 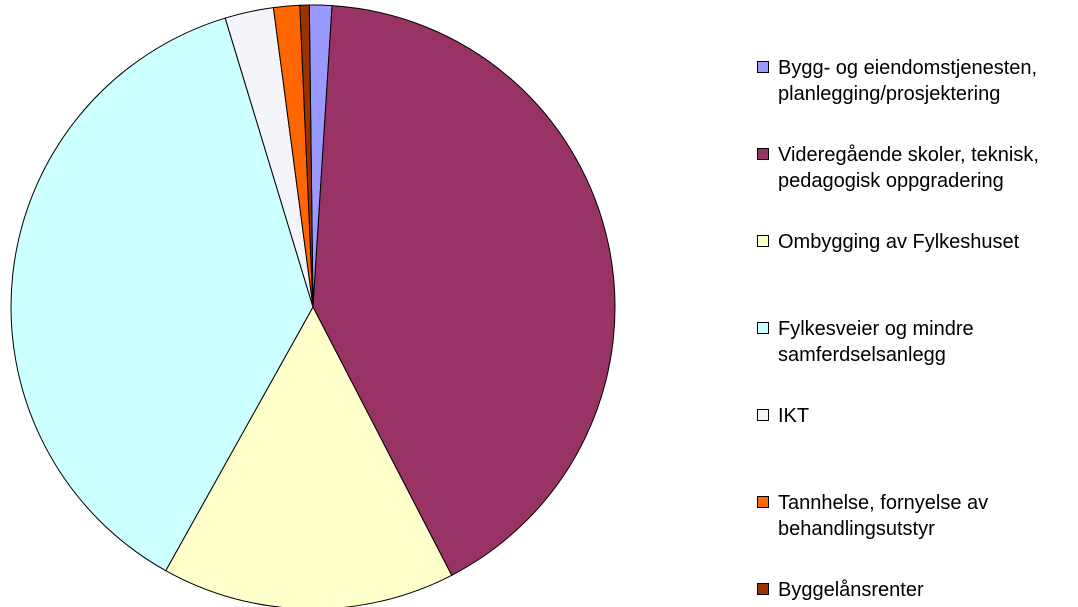 What do you see at coordinates (876, 342) in the screenshot?
I see `legend-label: Fylkesveier og mindre samferdselsanlegg` at bounding box center [876, 342].